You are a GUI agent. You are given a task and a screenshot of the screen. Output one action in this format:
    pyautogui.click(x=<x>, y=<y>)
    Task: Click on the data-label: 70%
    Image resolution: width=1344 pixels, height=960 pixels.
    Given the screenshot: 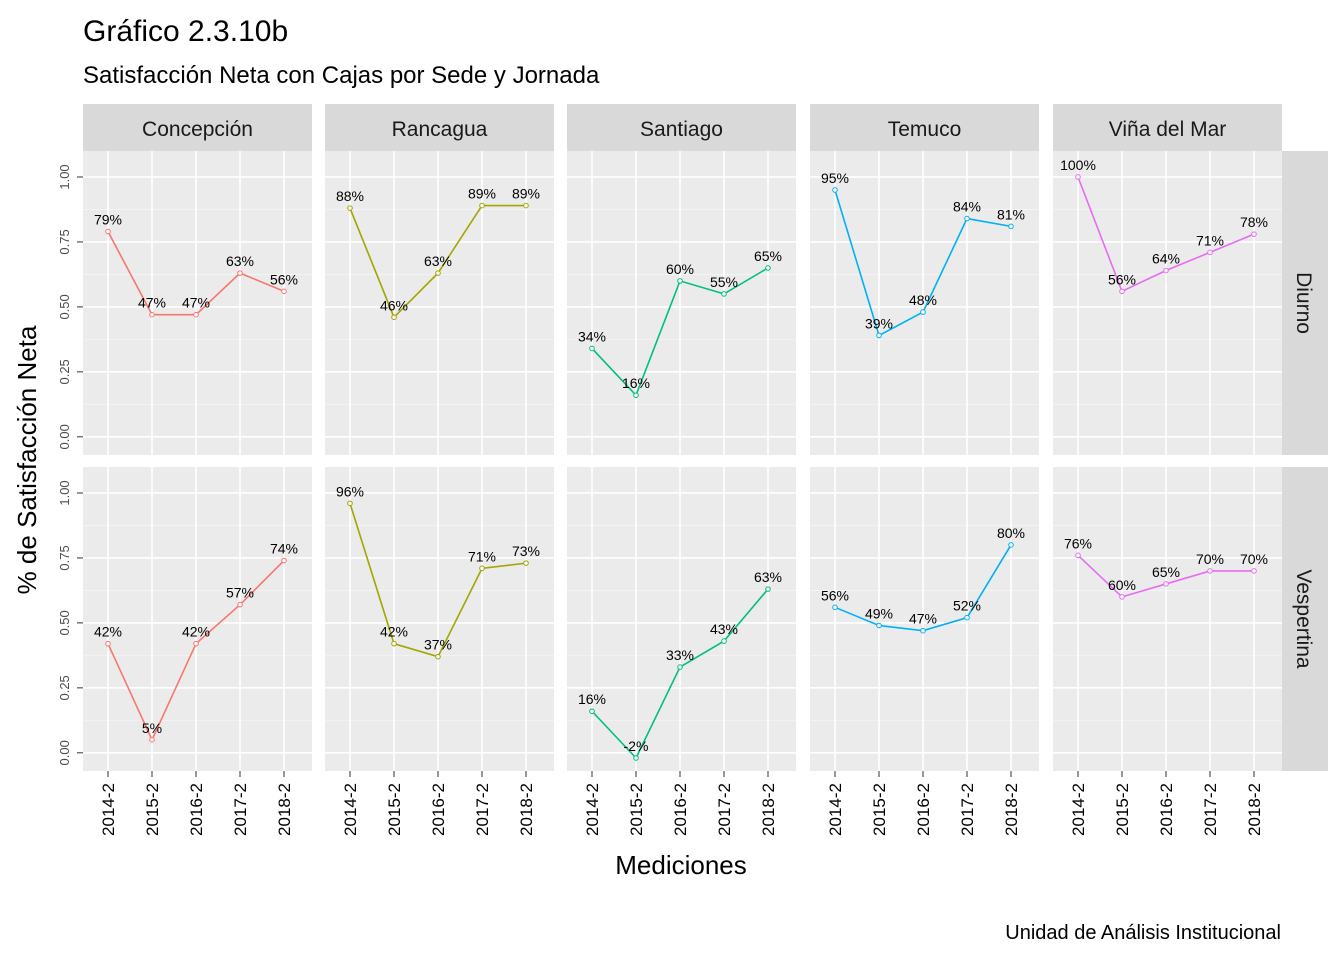 What is the action you would take?
    pyautogui.click(x=1254, y=559)
    